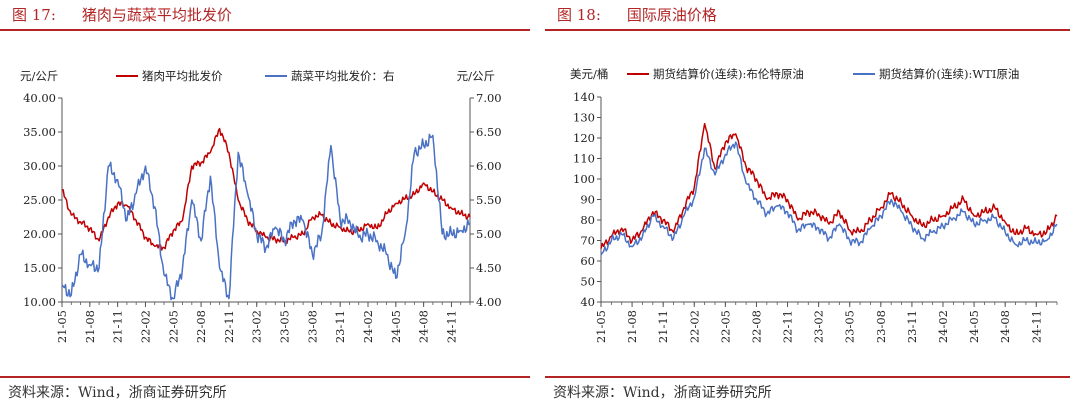  Describe the element at coordinates (584, 97) in the screenshot. I see `y-tick-label: 140` at that location.